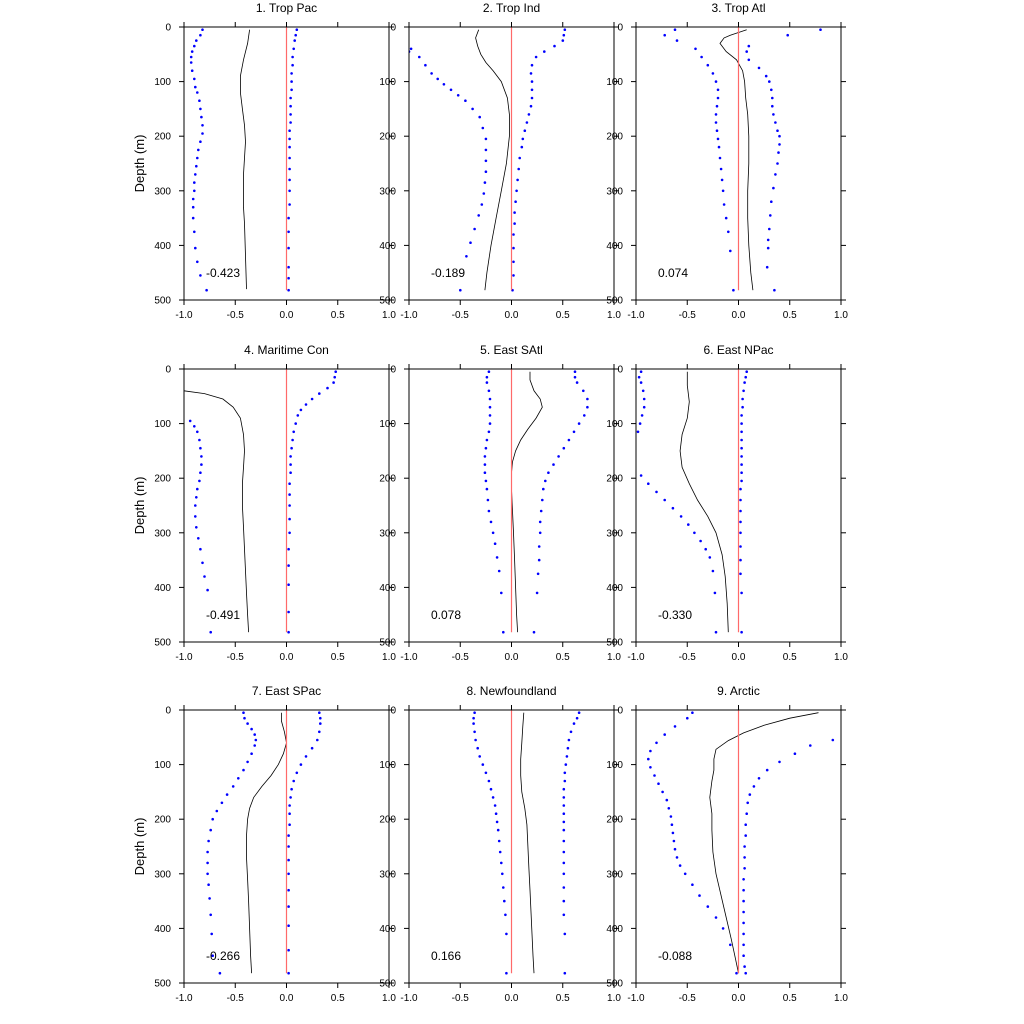 This screenshot has height=1024, width=1024. What do you see at coordinates (184, 315) in the screenshot?
I see `x-tick-label: -1.0` at bounding box center [184, 315].